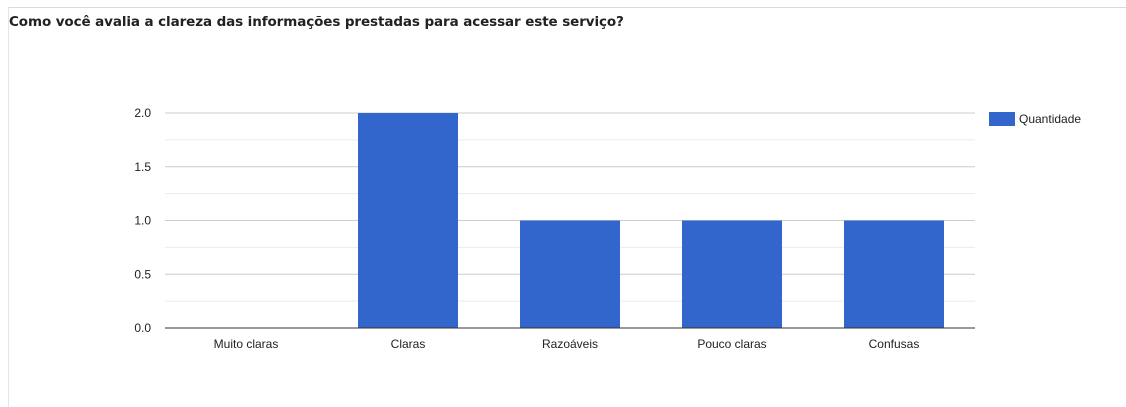 This screenshot has height=407, width=1126. Describe the element at coordinates (142, 113) in the screenshot. I see `y-tick-label: 2.0` at that location.